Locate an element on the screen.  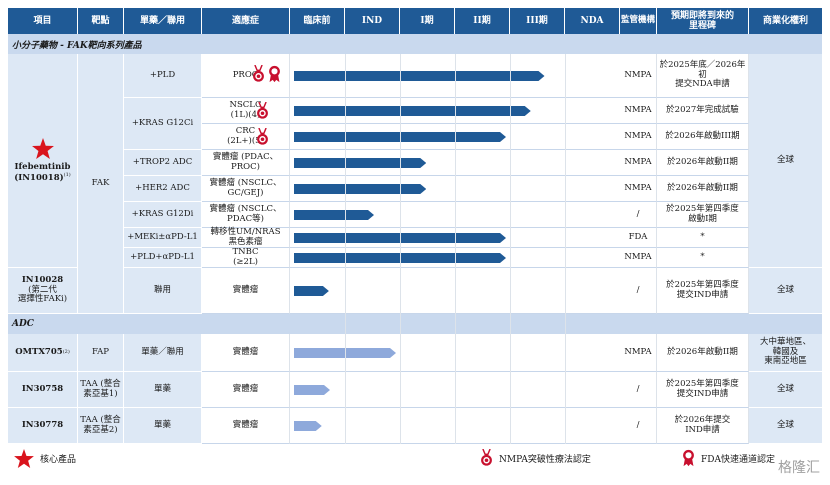
product-in10028: IN10028 (第二代 選擇性FAKi) is located at coordinates (43, 291).